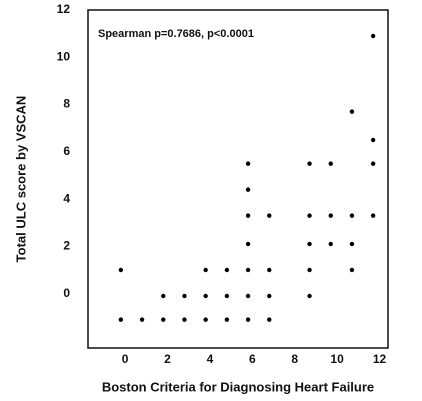 The height and width of the screenshot is (401, 422). What do you see at coordinates (66, 293) in the screenshot?
I see `y-tick-label: 0` at bounding box center [66, 293].